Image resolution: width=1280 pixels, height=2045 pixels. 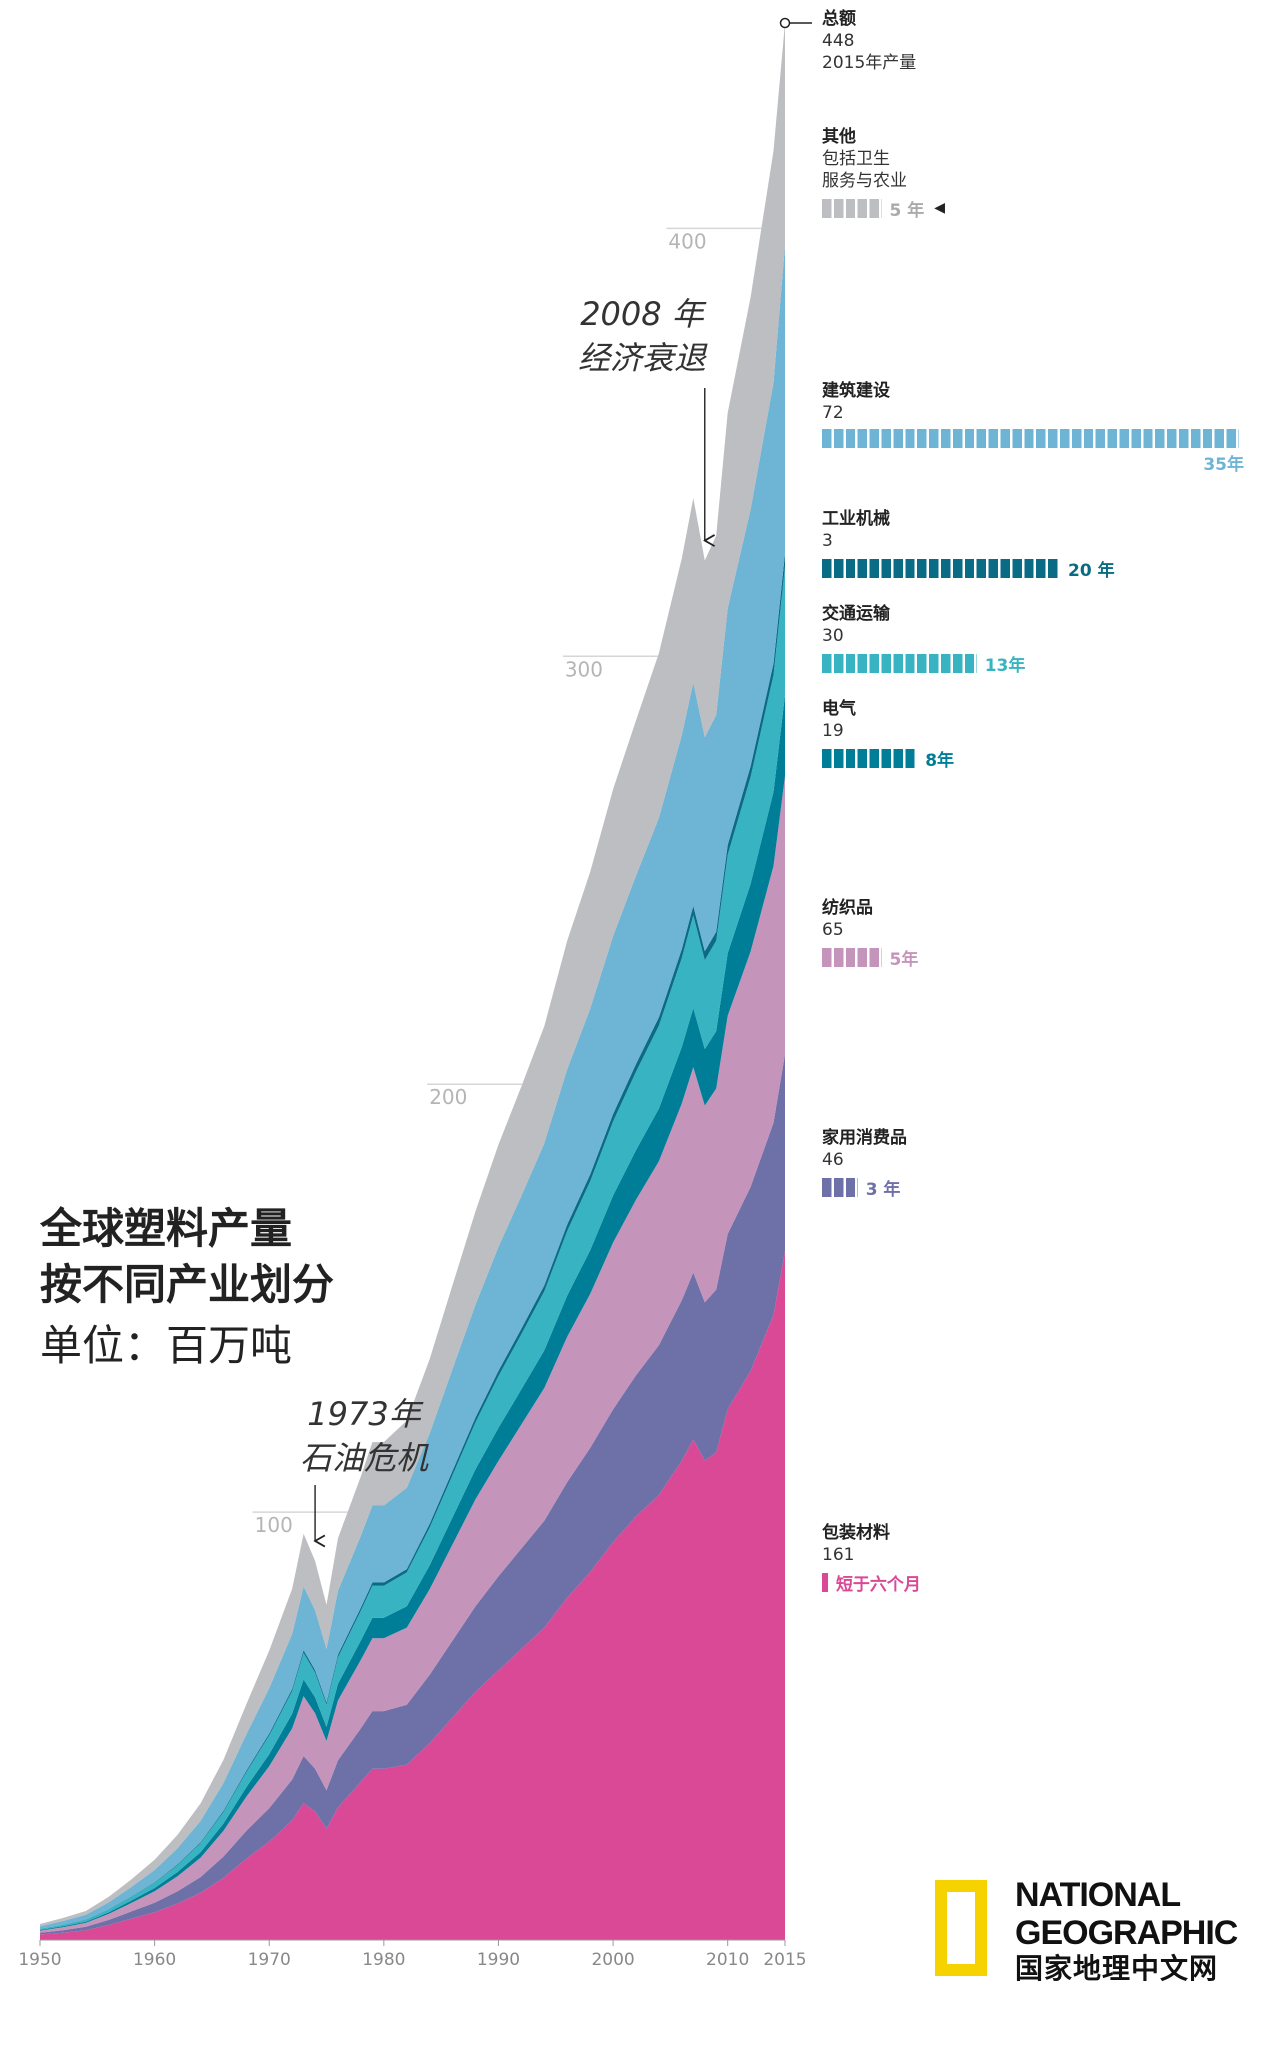 What do you see at coordinates (269, 1960) in the screenshot?
I see `x-tick-1970: 1970` at bounding box center [269, 1960].